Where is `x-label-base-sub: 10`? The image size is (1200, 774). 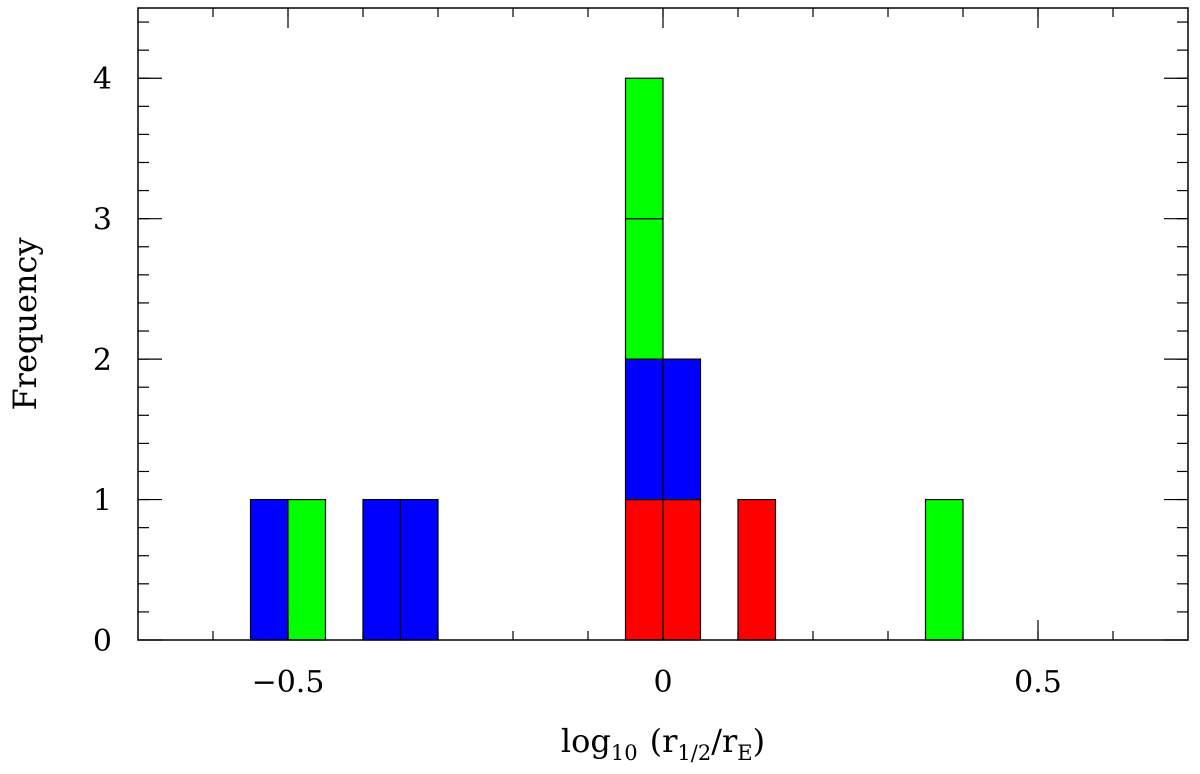 x-label-base-sub: 10 is located at coordinates (624, 753).